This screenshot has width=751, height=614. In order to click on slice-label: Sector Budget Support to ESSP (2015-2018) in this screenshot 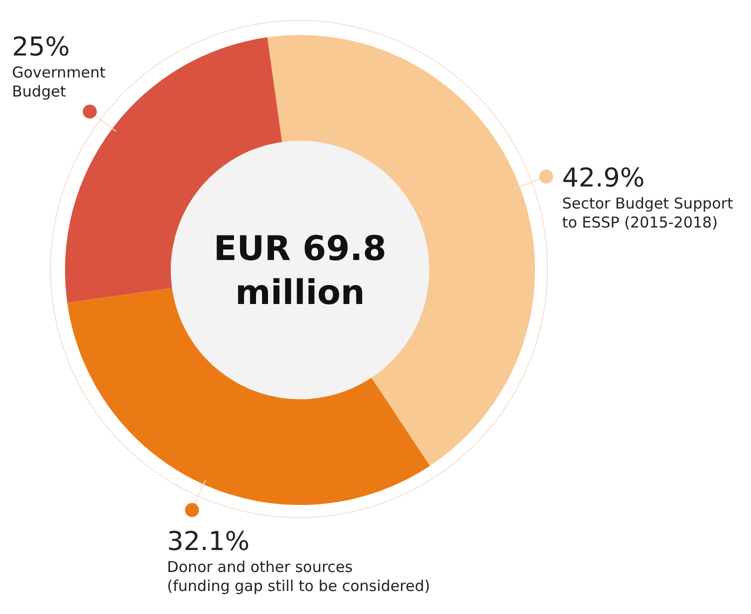, I will do `click(648, 213)`.